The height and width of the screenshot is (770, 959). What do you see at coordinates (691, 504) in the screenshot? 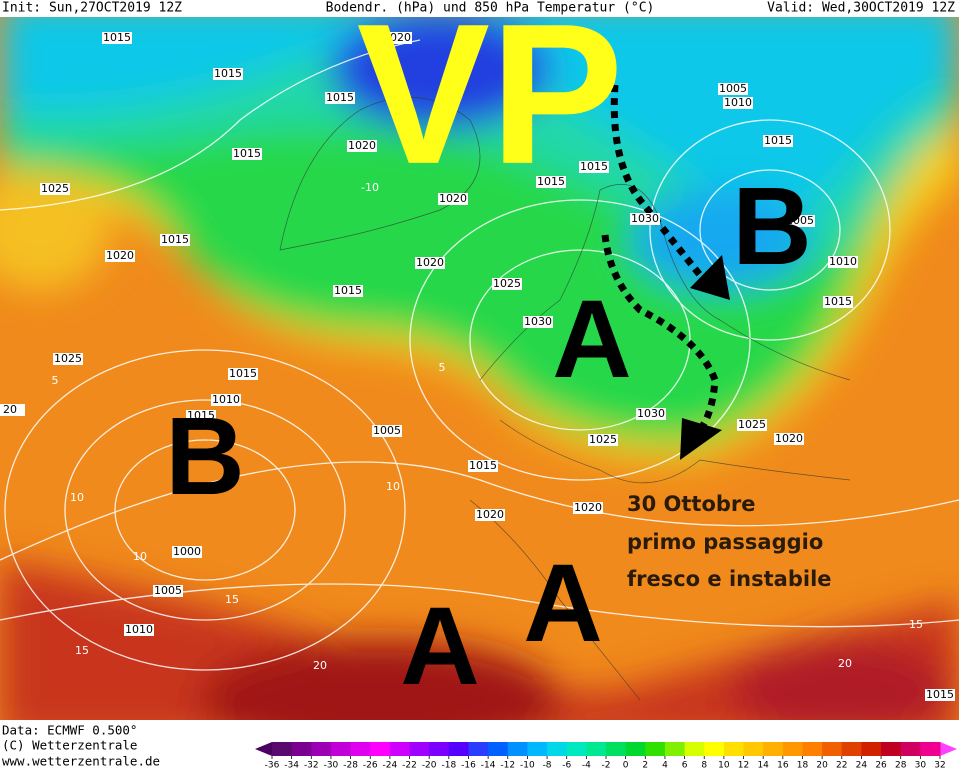
I see `note-line: 30 Ottobre` at bounding box center [691, 504].